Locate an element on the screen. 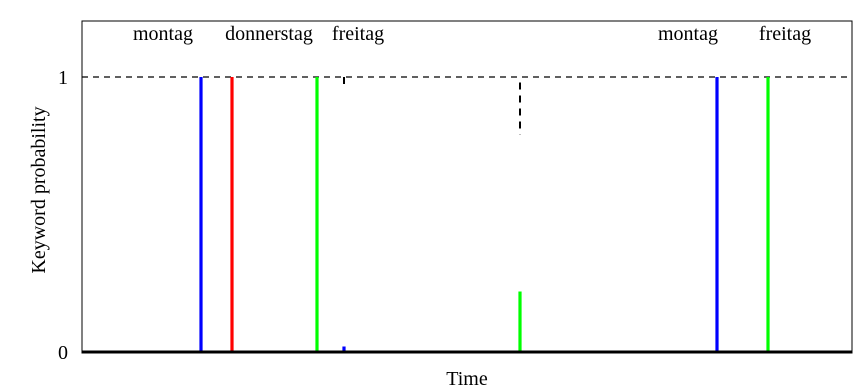 This screenshot has width=854, height=392. keyword-annotation-layer: montag donnerstag freitag montag freitag is located at coordinates (472, 34).